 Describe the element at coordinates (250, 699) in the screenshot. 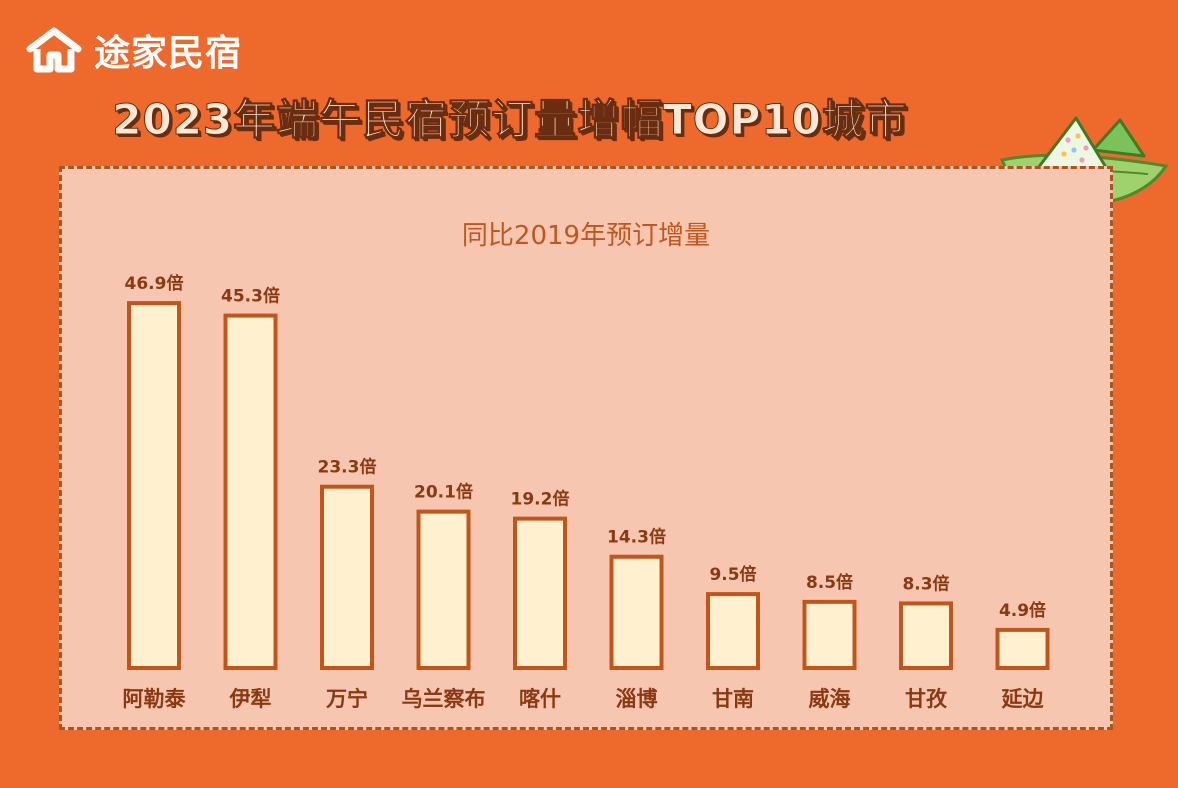

I see `category-label: 伊犁` at that location.